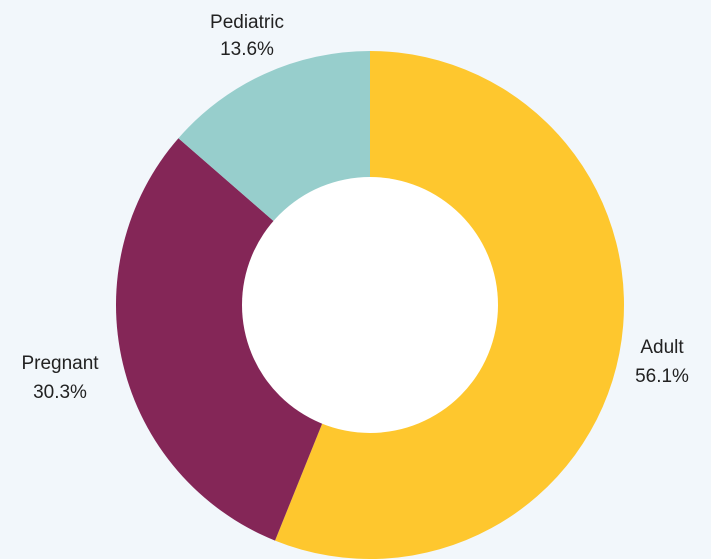  What do you see at coordinates (60, 392) in the screenshot?
I see `slice-percent-pregnant: 30.3%` at bounding box center [60, 392].